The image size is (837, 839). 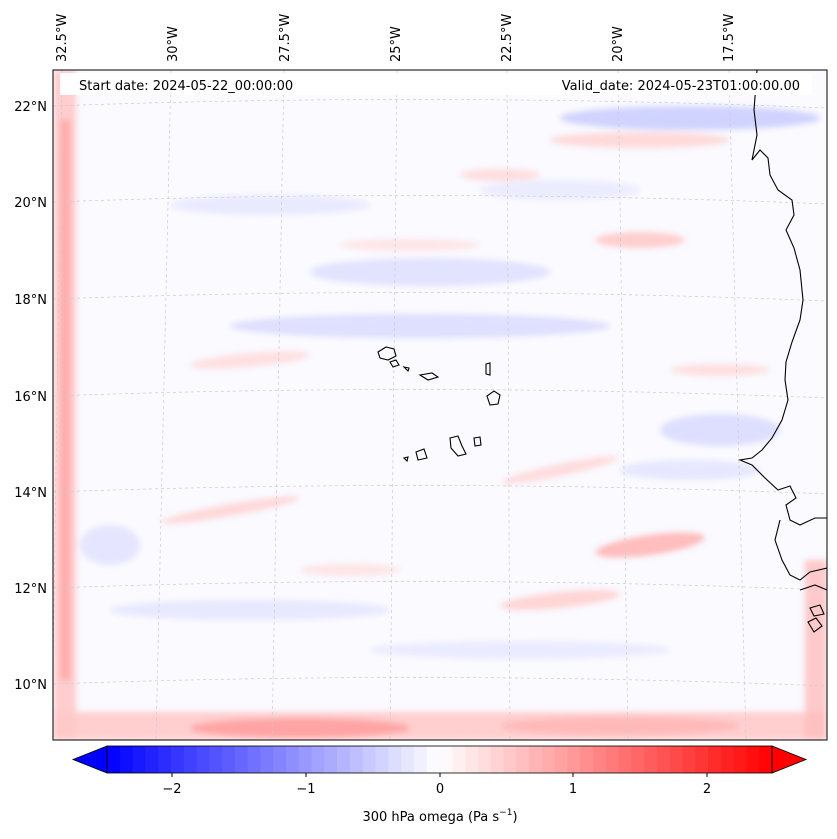 What do you see at coordinates (507, 38) in the screenshot?
I see `lon-label: 22.5°W` at bounding box center [507, 38].